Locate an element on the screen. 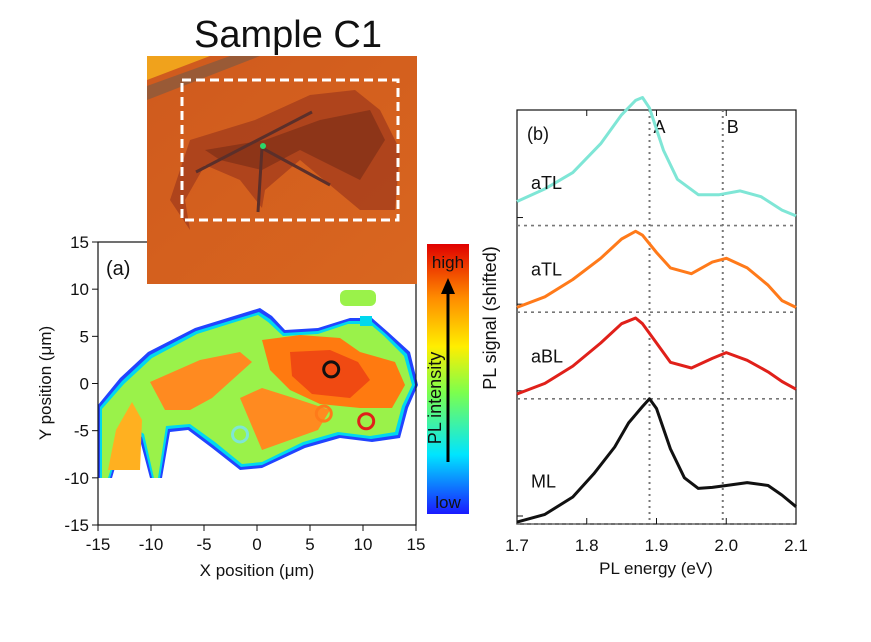 This screenshot has height=642, width=871. panel-a-markers is located at coordinates (303, 402).